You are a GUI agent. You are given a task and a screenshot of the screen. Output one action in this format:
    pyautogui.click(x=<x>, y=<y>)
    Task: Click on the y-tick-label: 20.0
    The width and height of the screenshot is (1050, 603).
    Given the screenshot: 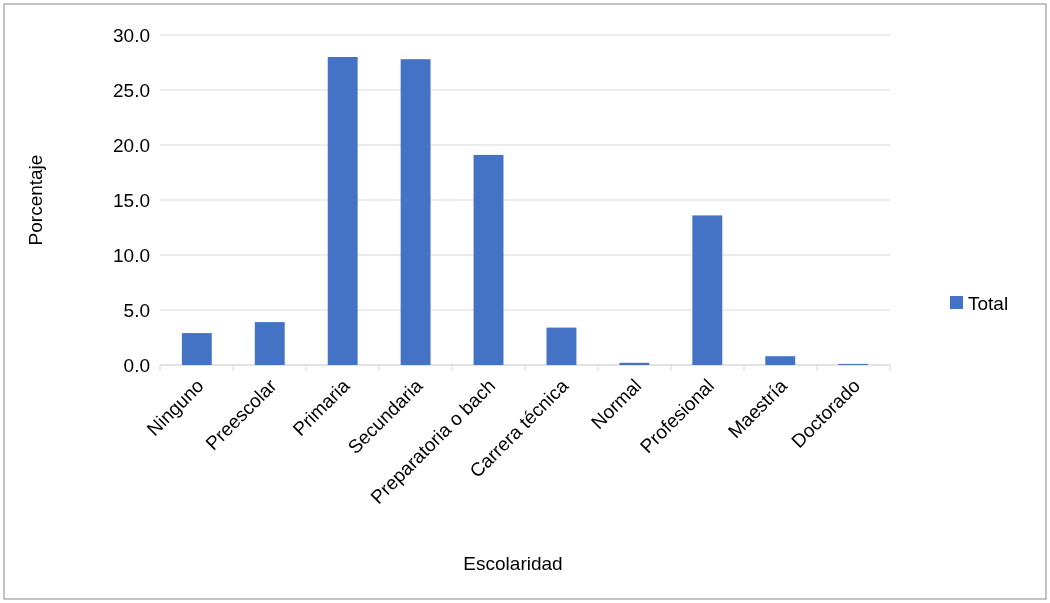 What is the action you would take?
    pyautogui.click(x=131, y=145)
    